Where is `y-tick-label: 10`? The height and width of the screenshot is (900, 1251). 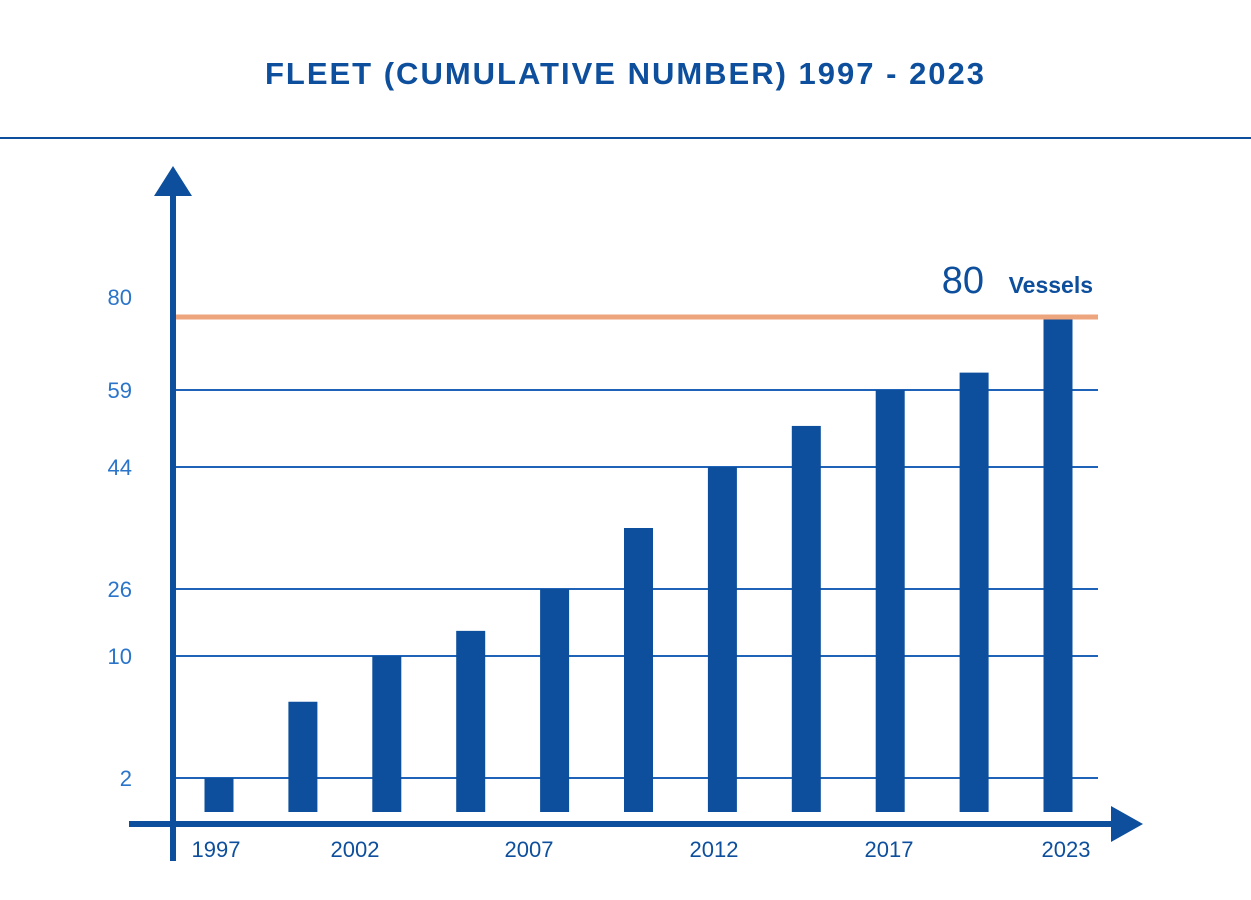
y-tick-label: 10 is located at coordinates (120, 656).